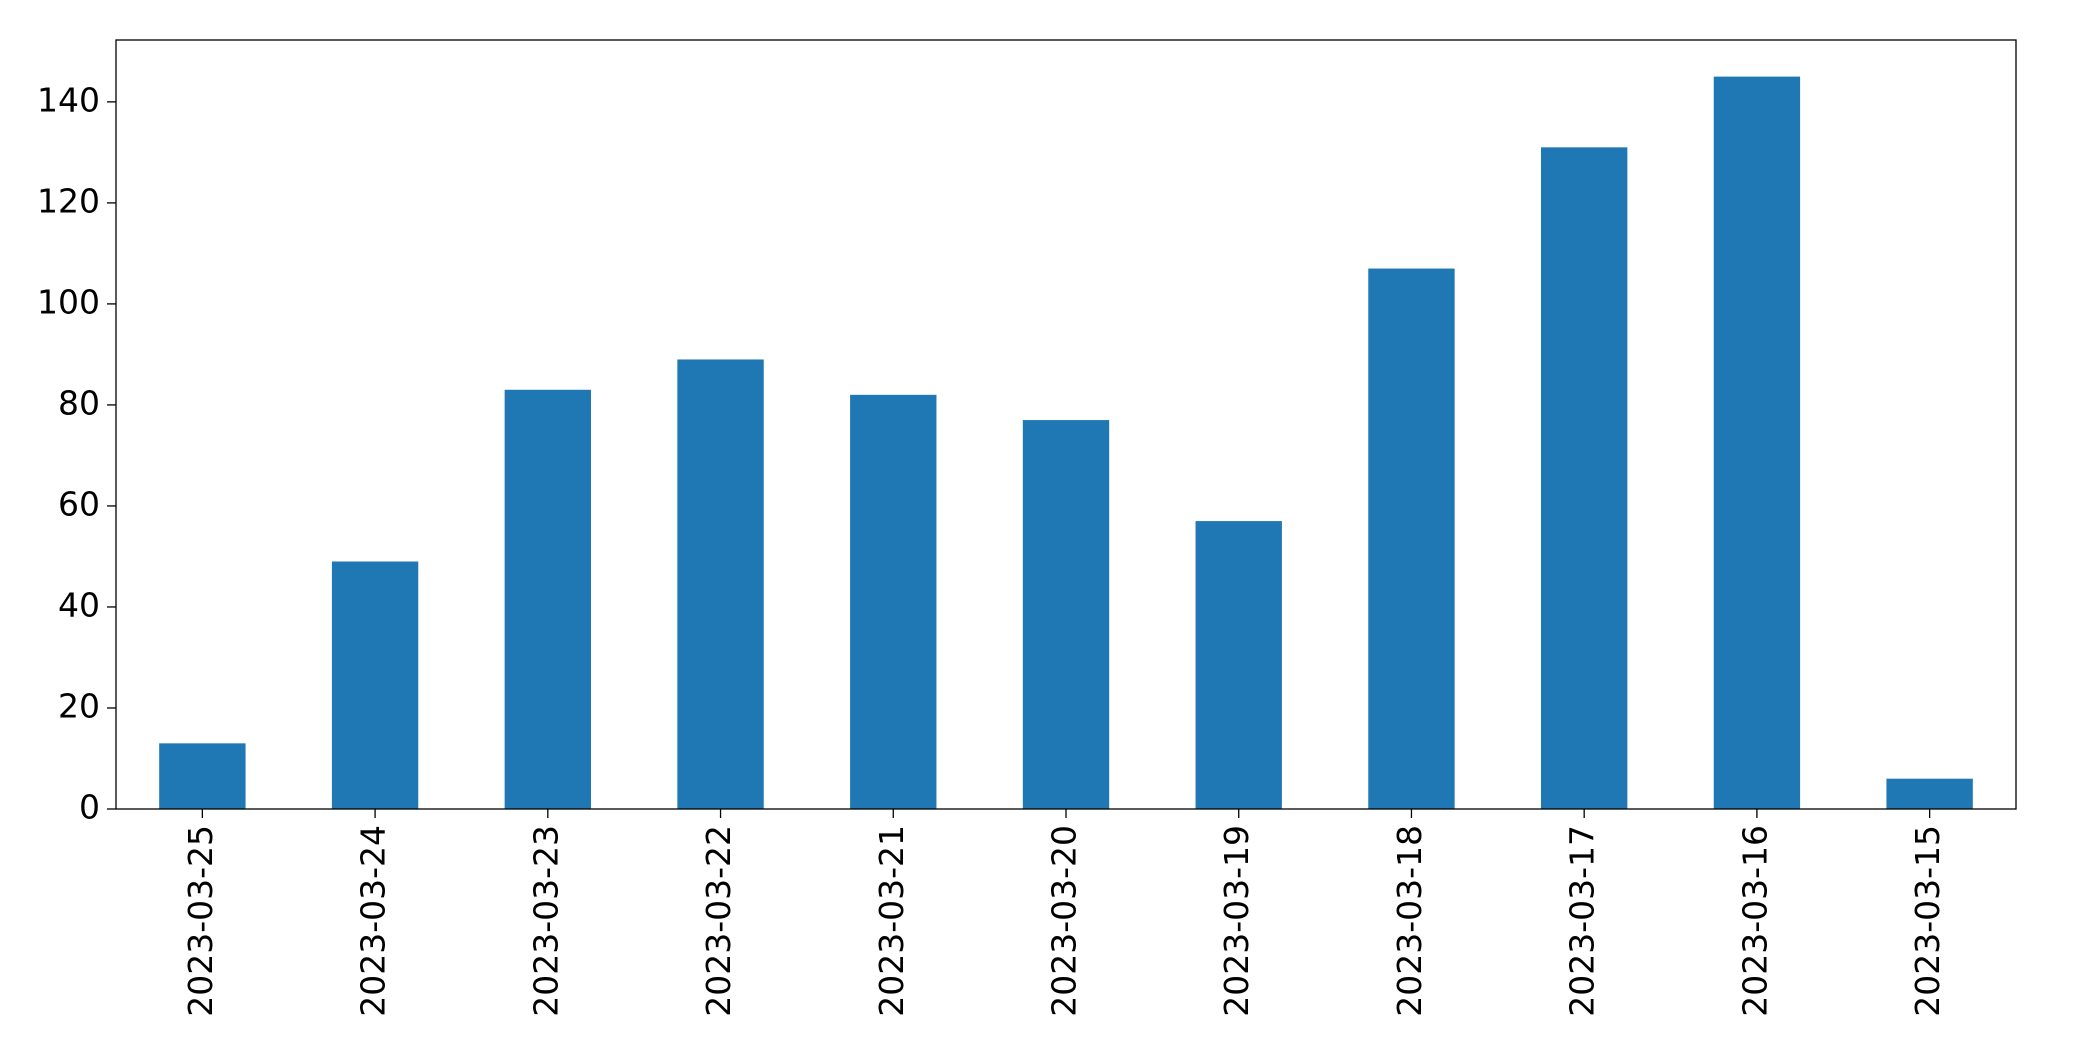  I want to click on x-tick-label: 2023-03-20, so click(1064, 921).